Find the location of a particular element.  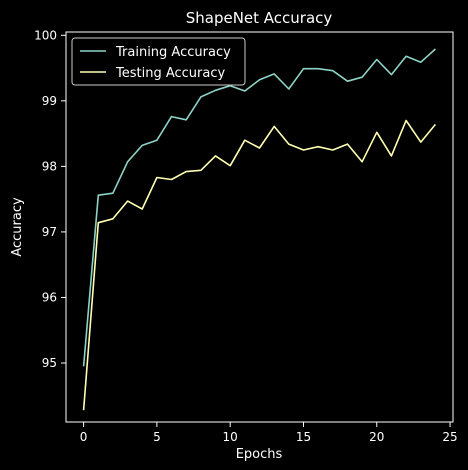

legend-box is located at coordinates (158, 61).